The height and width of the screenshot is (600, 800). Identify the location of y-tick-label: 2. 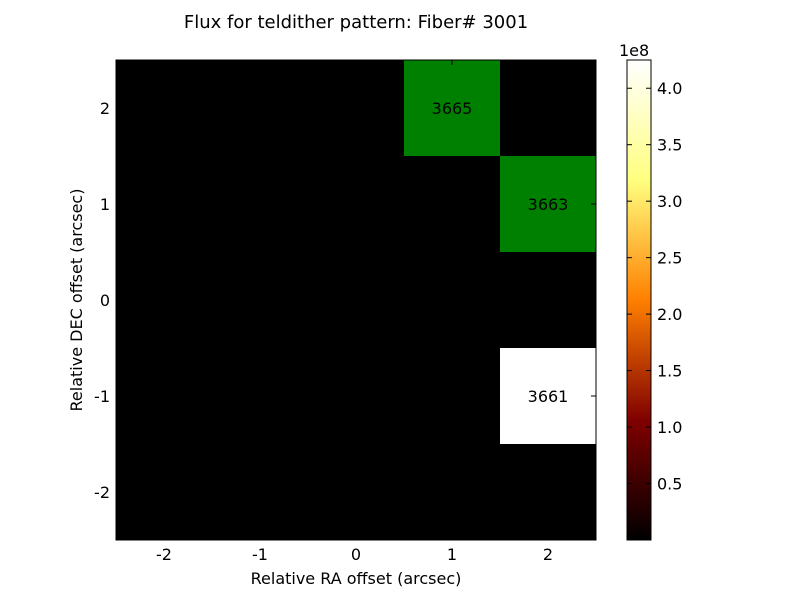
(105, 108).